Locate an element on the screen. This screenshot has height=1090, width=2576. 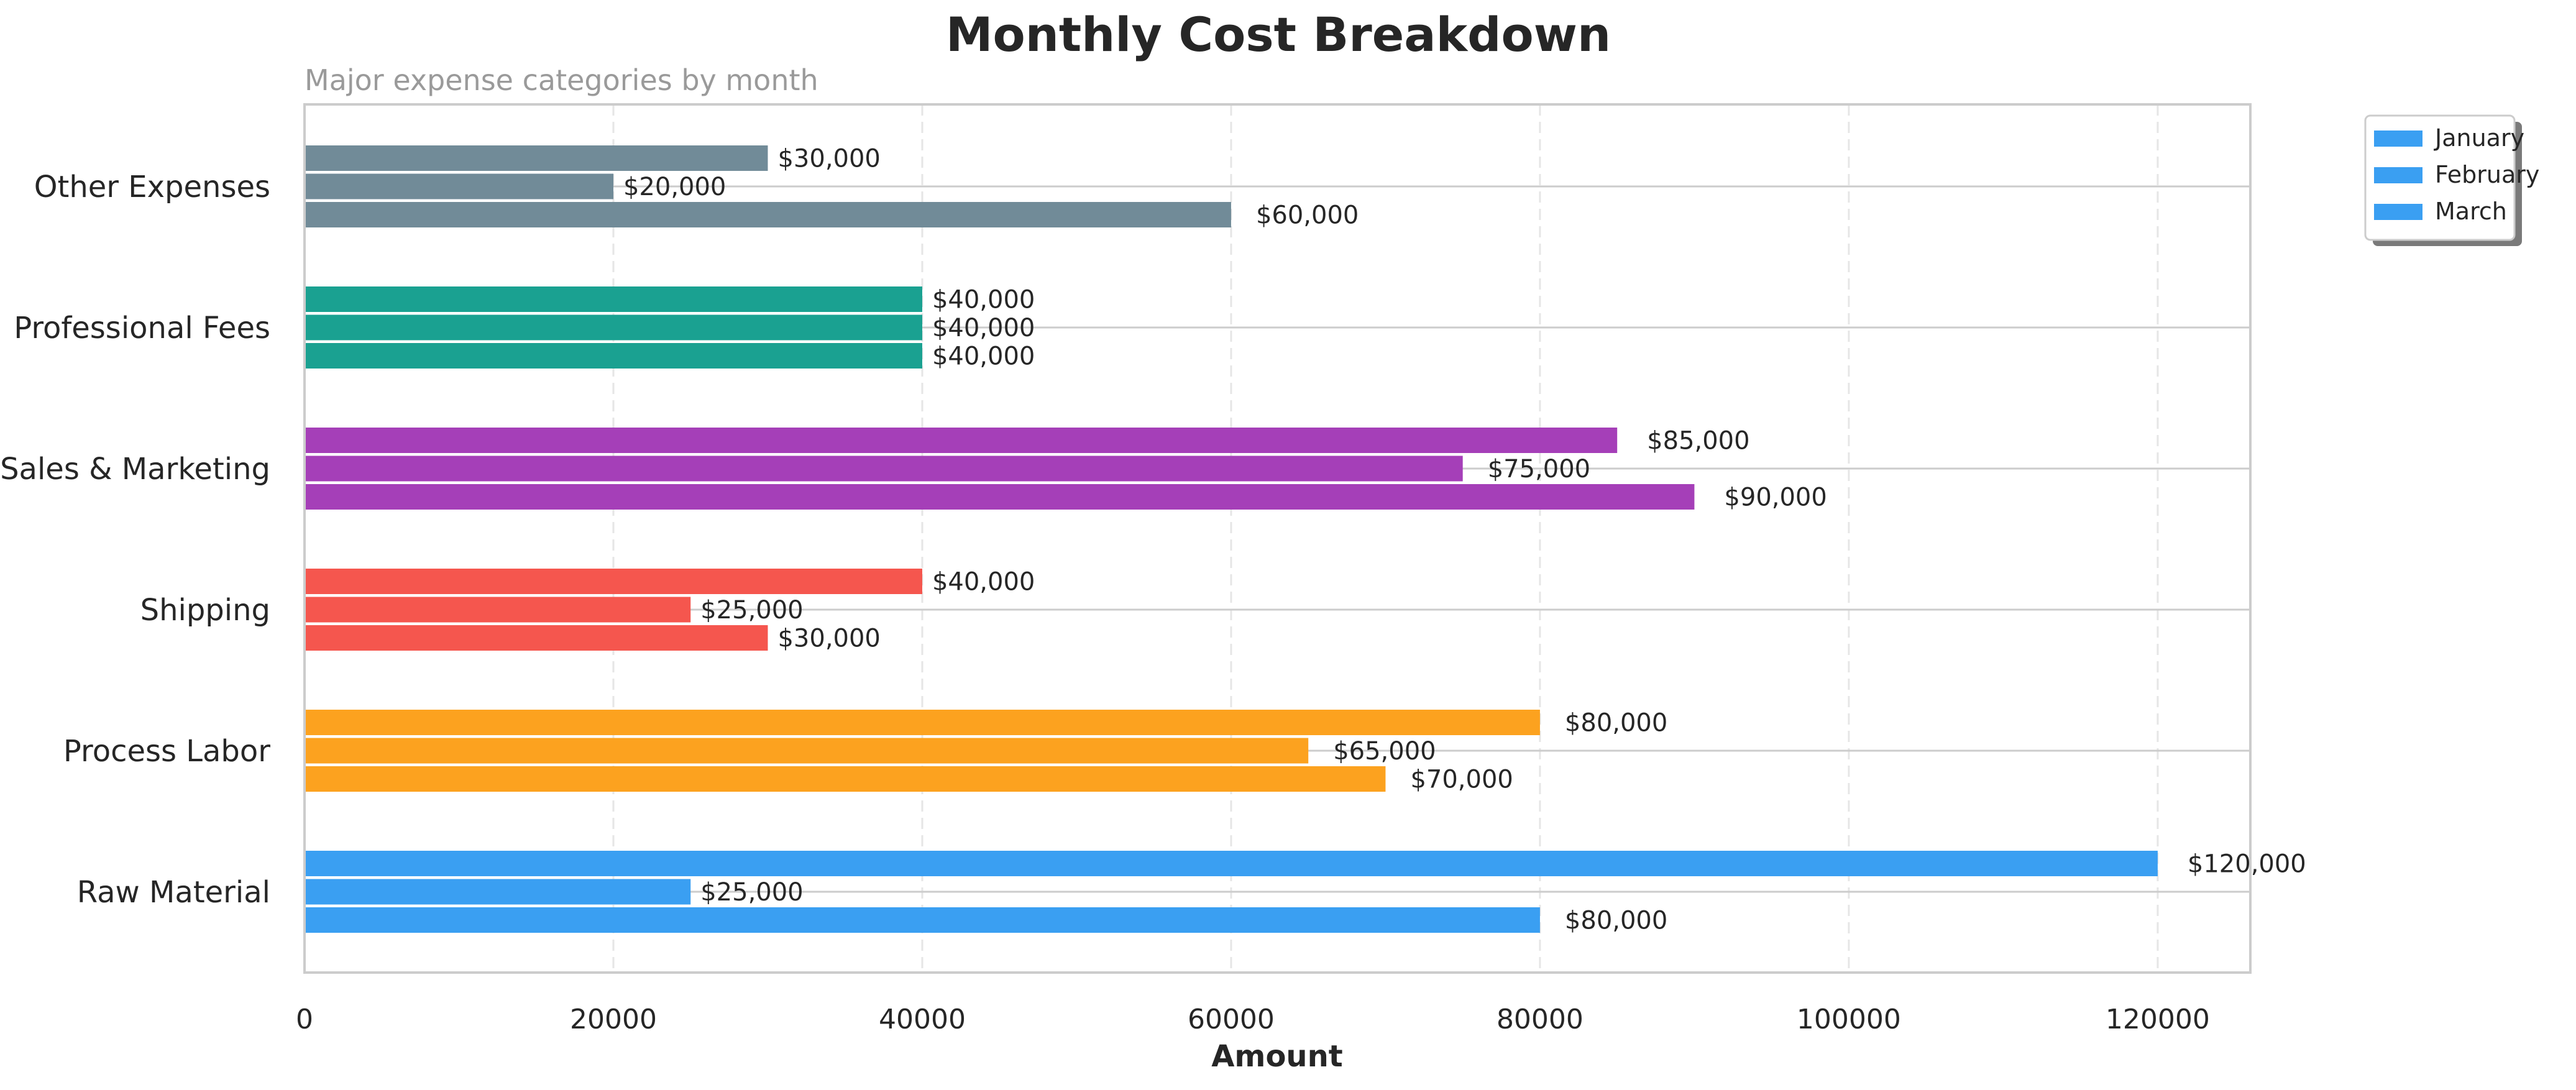
category-label: Process Labor is located at coordinates (166, 751).